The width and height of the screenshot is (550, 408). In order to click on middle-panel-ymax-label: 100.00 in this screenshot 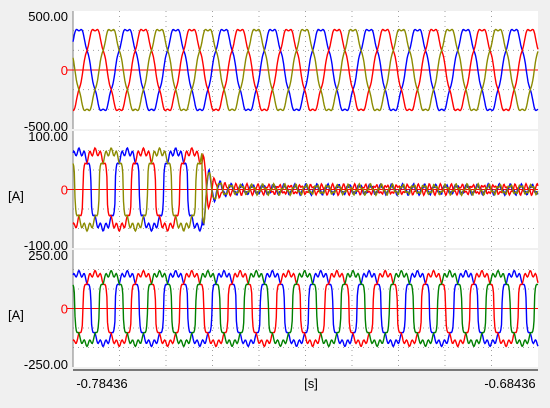, I will do `click(48, 136)`.